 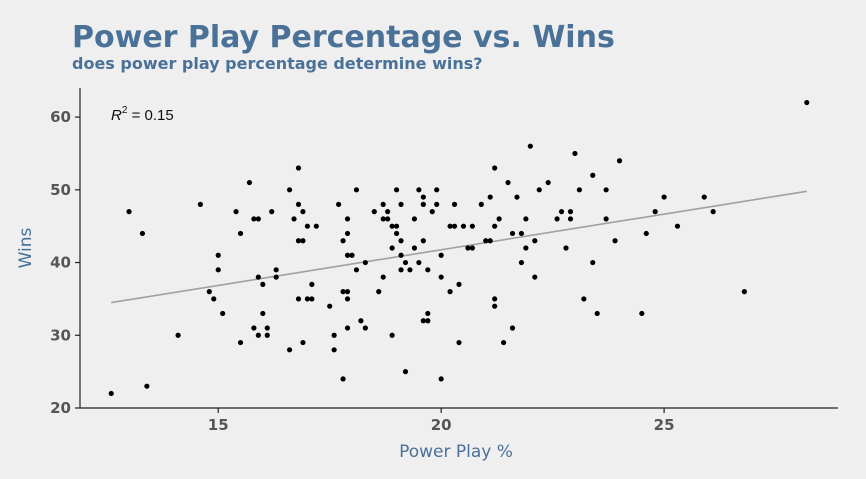 What do you see at coordinates (343, 37) in the screenshot?
I see `chart-title: Power Play Percentage vs. Wins` at bounding box center [343, 37].